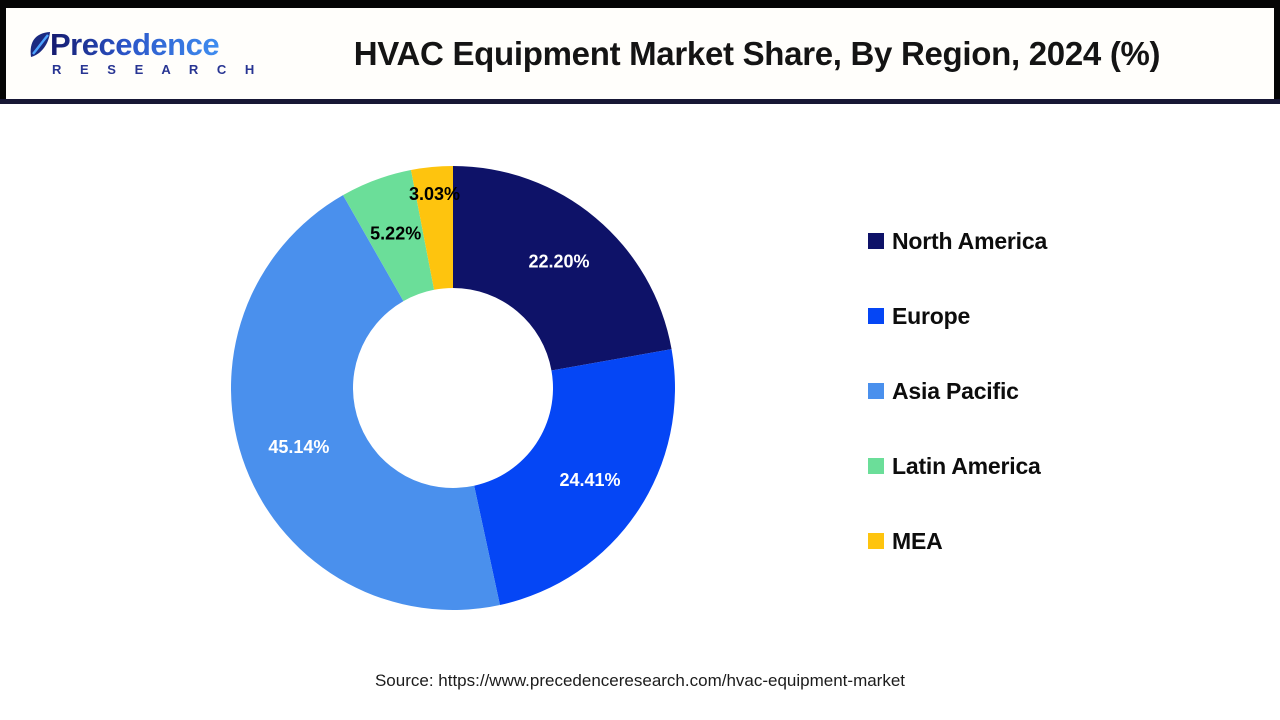  I want to click on brand-logo-top: Precedence, so click(148, 44).